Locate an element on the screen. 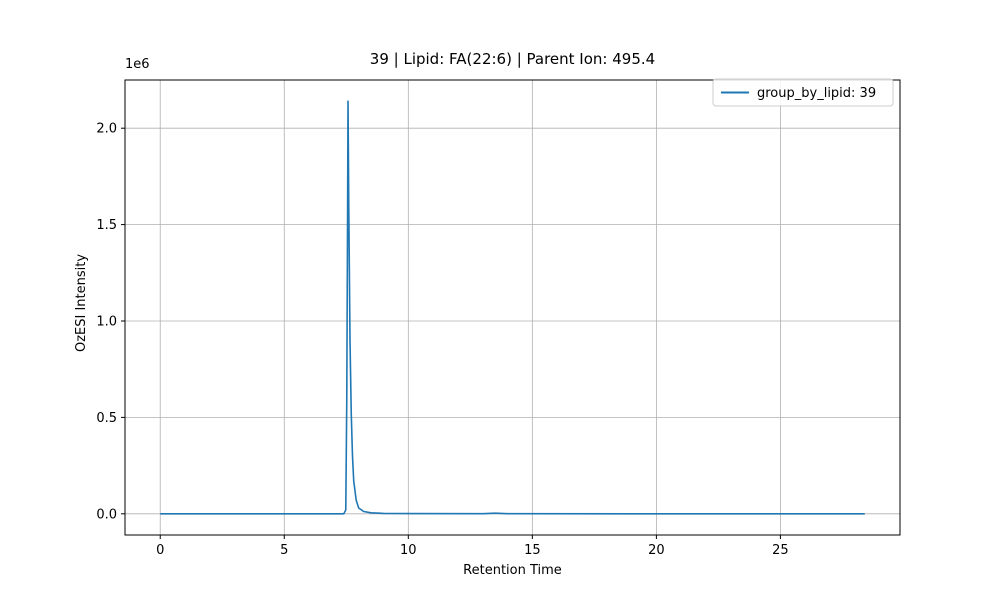  y-tick-label: 1.5 is located at coordinates (106, 225).